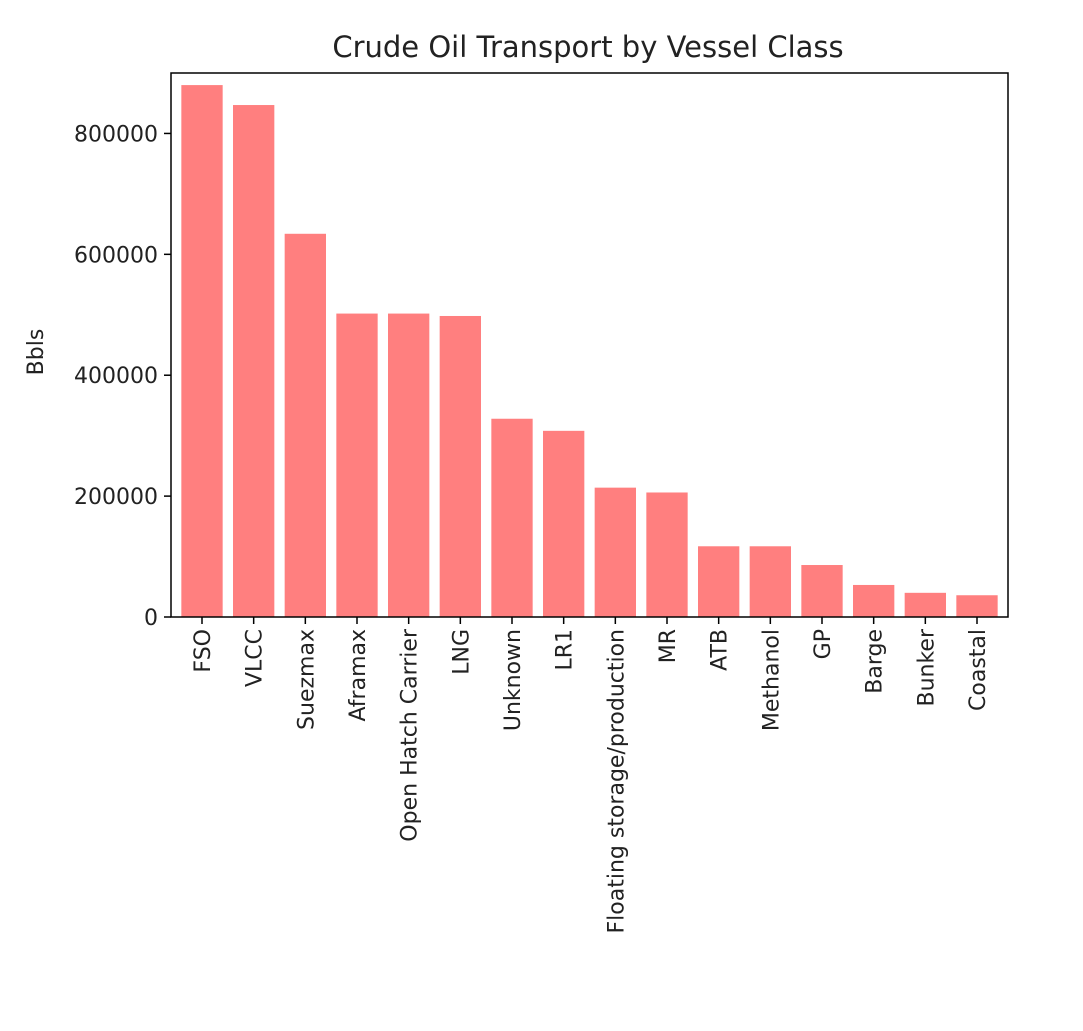  Describe the element at coordinates (823, 644) in the screenshot. I see `x-tick-label: GP` at that location.